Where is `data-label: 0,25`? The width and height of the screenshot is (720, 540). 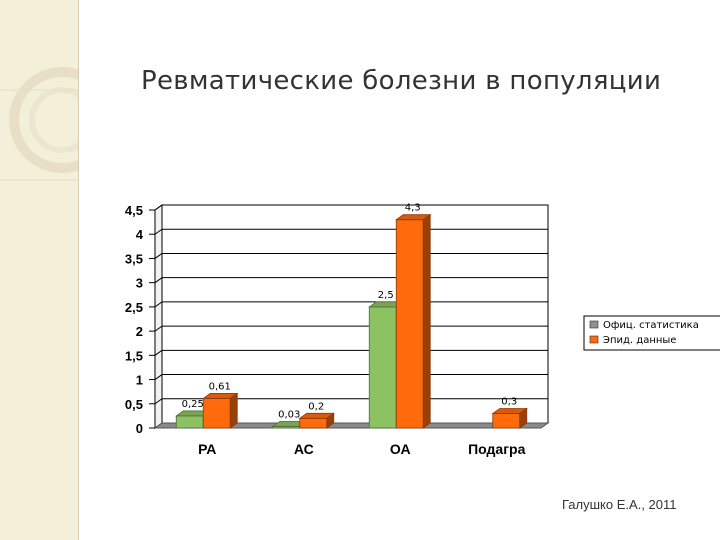
data-label: 0,25 is located at coordinates (193, 404).